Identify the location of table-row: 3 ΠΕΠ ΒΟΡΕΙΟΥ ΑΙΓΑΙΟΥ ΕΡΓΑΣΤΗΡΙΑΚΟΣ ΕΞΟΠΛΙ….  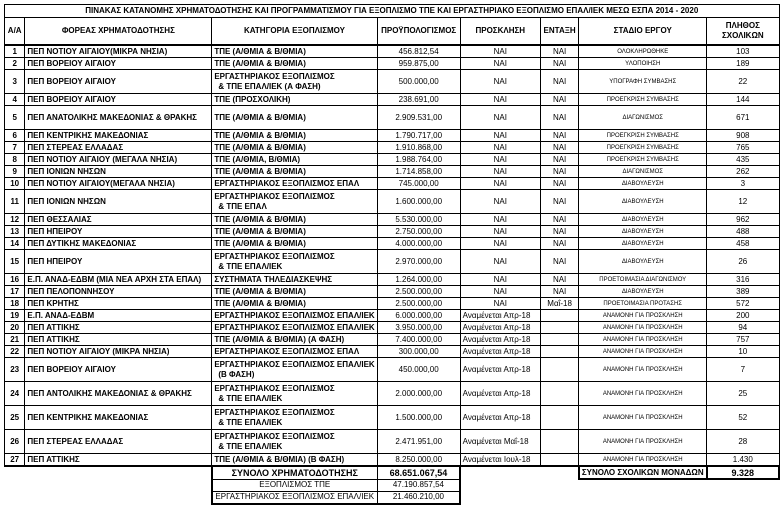
(391, 81).